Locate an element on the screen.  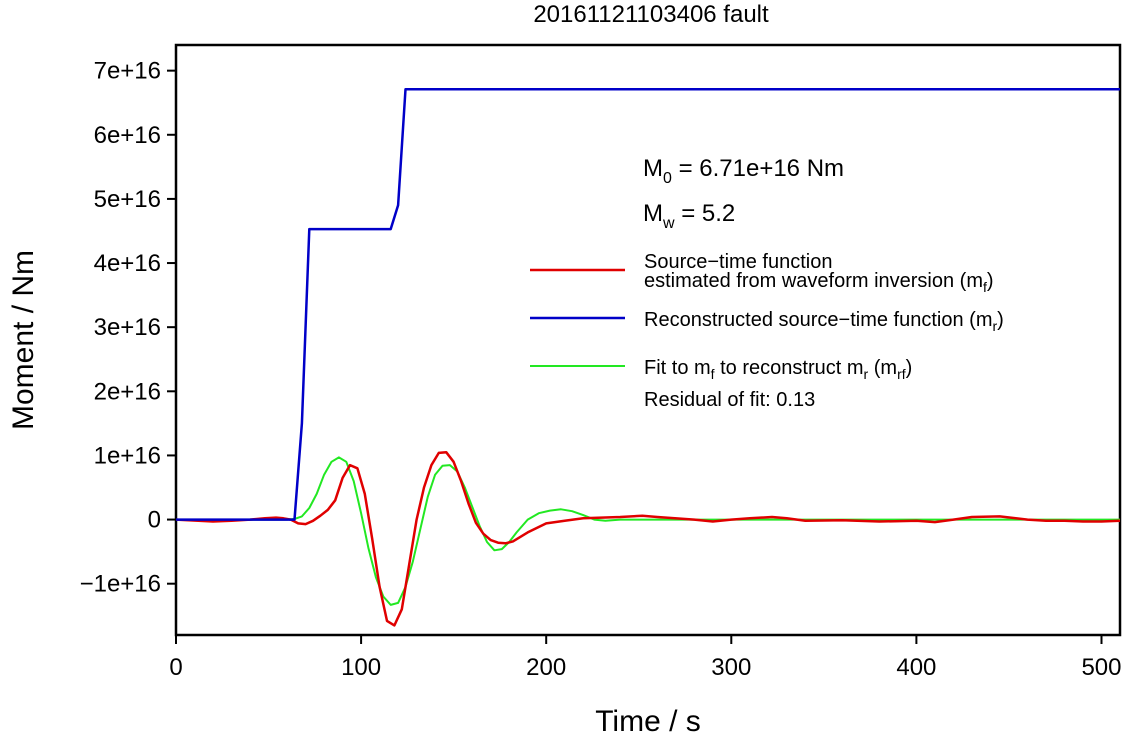
legend-green-sub2: r is located at coordinates (866, 374).